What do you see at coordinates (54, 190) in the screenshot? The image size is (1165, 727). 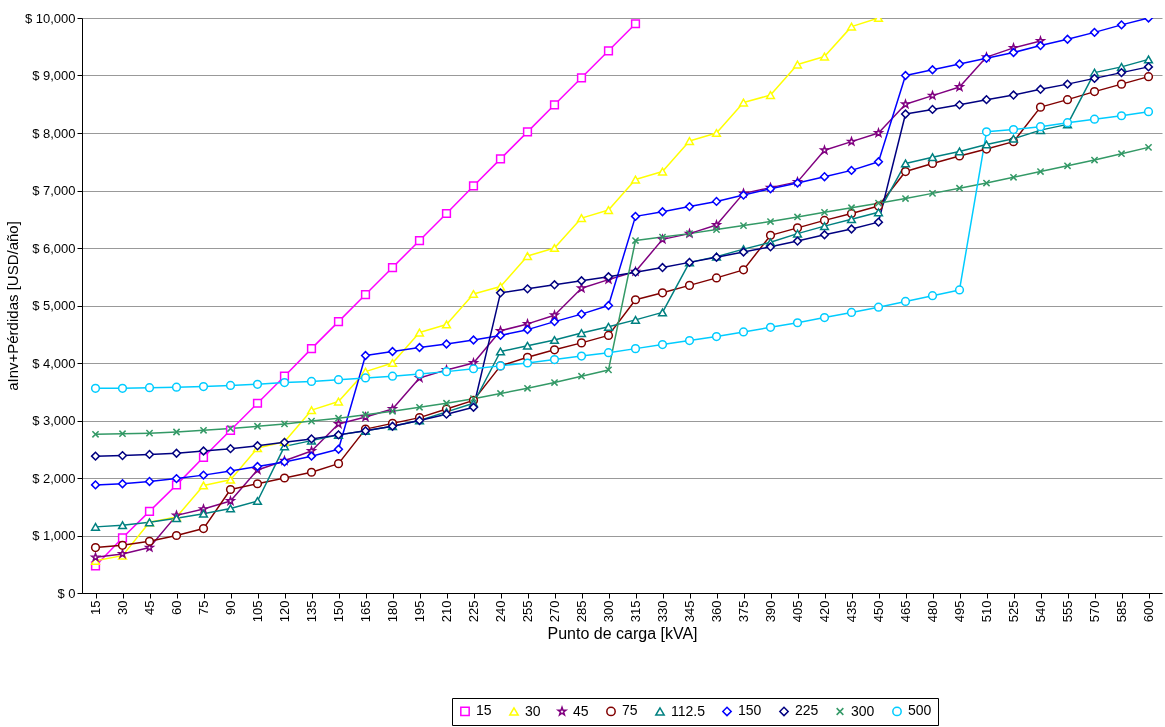 I see `y-tick-label: $ 7,000` at bounding box center [54, 190].